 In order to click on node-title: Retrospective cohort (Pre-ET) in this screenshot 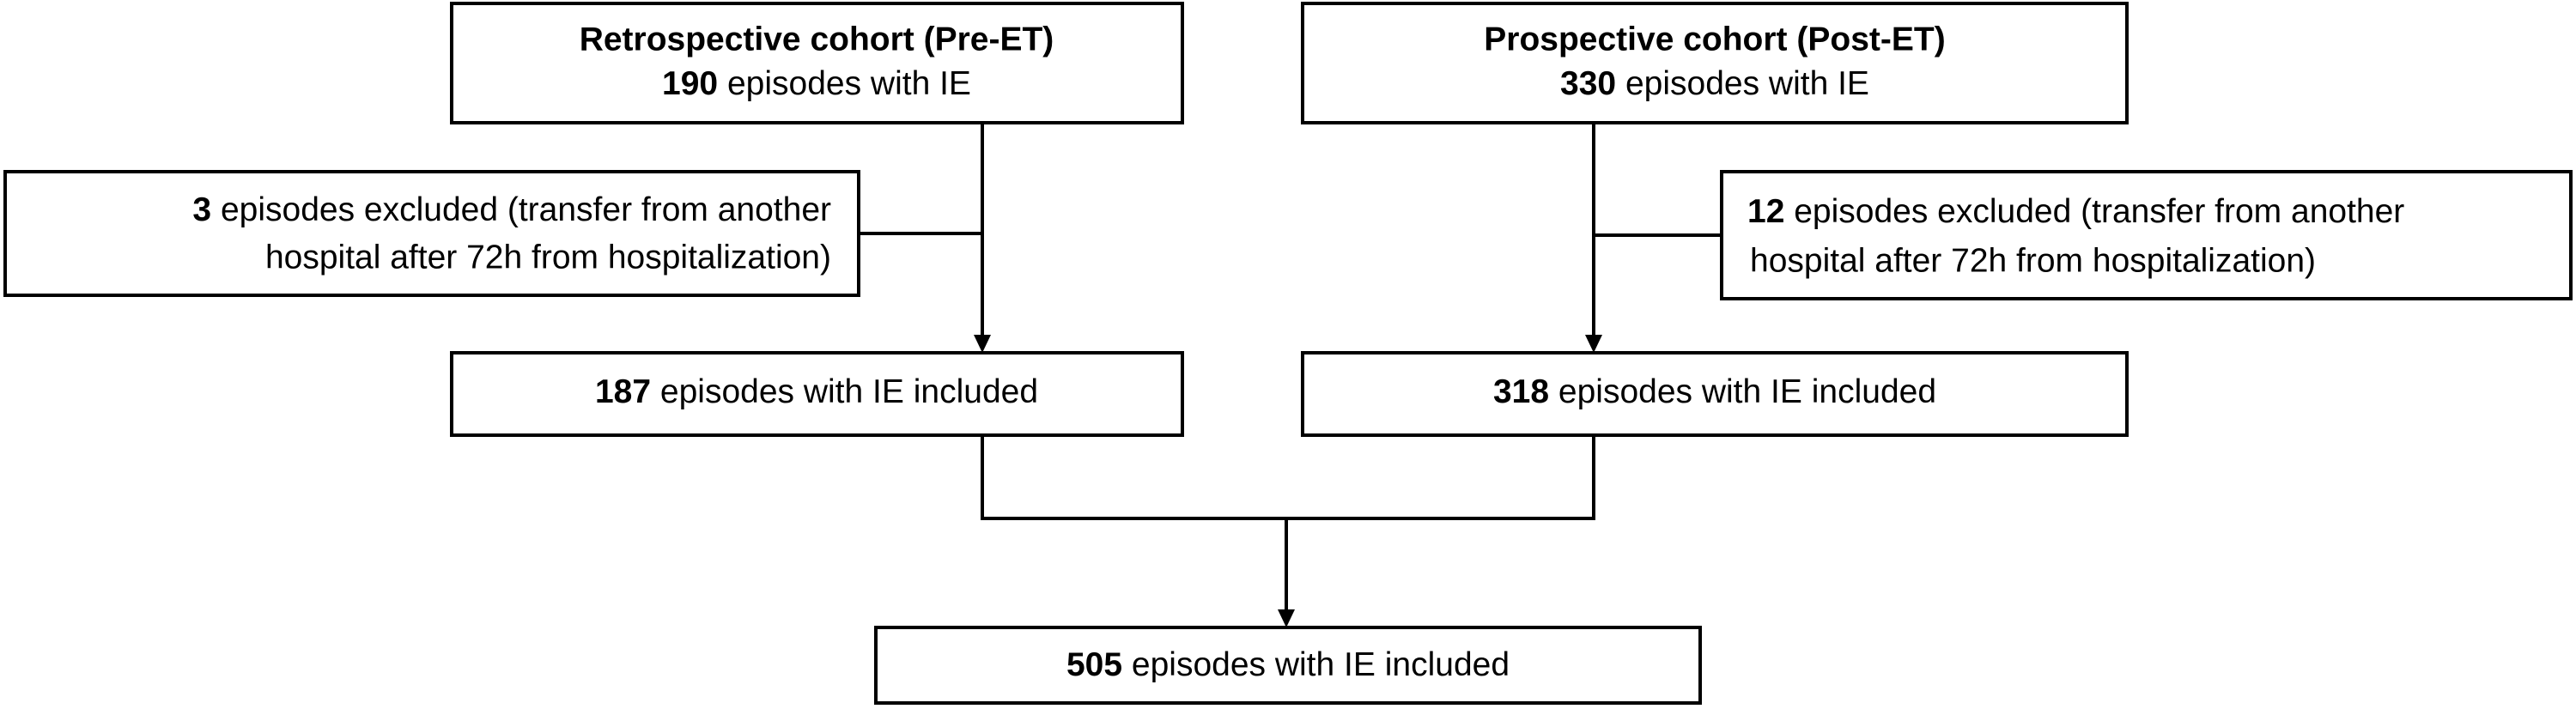, I will do `click(817, 39)`.